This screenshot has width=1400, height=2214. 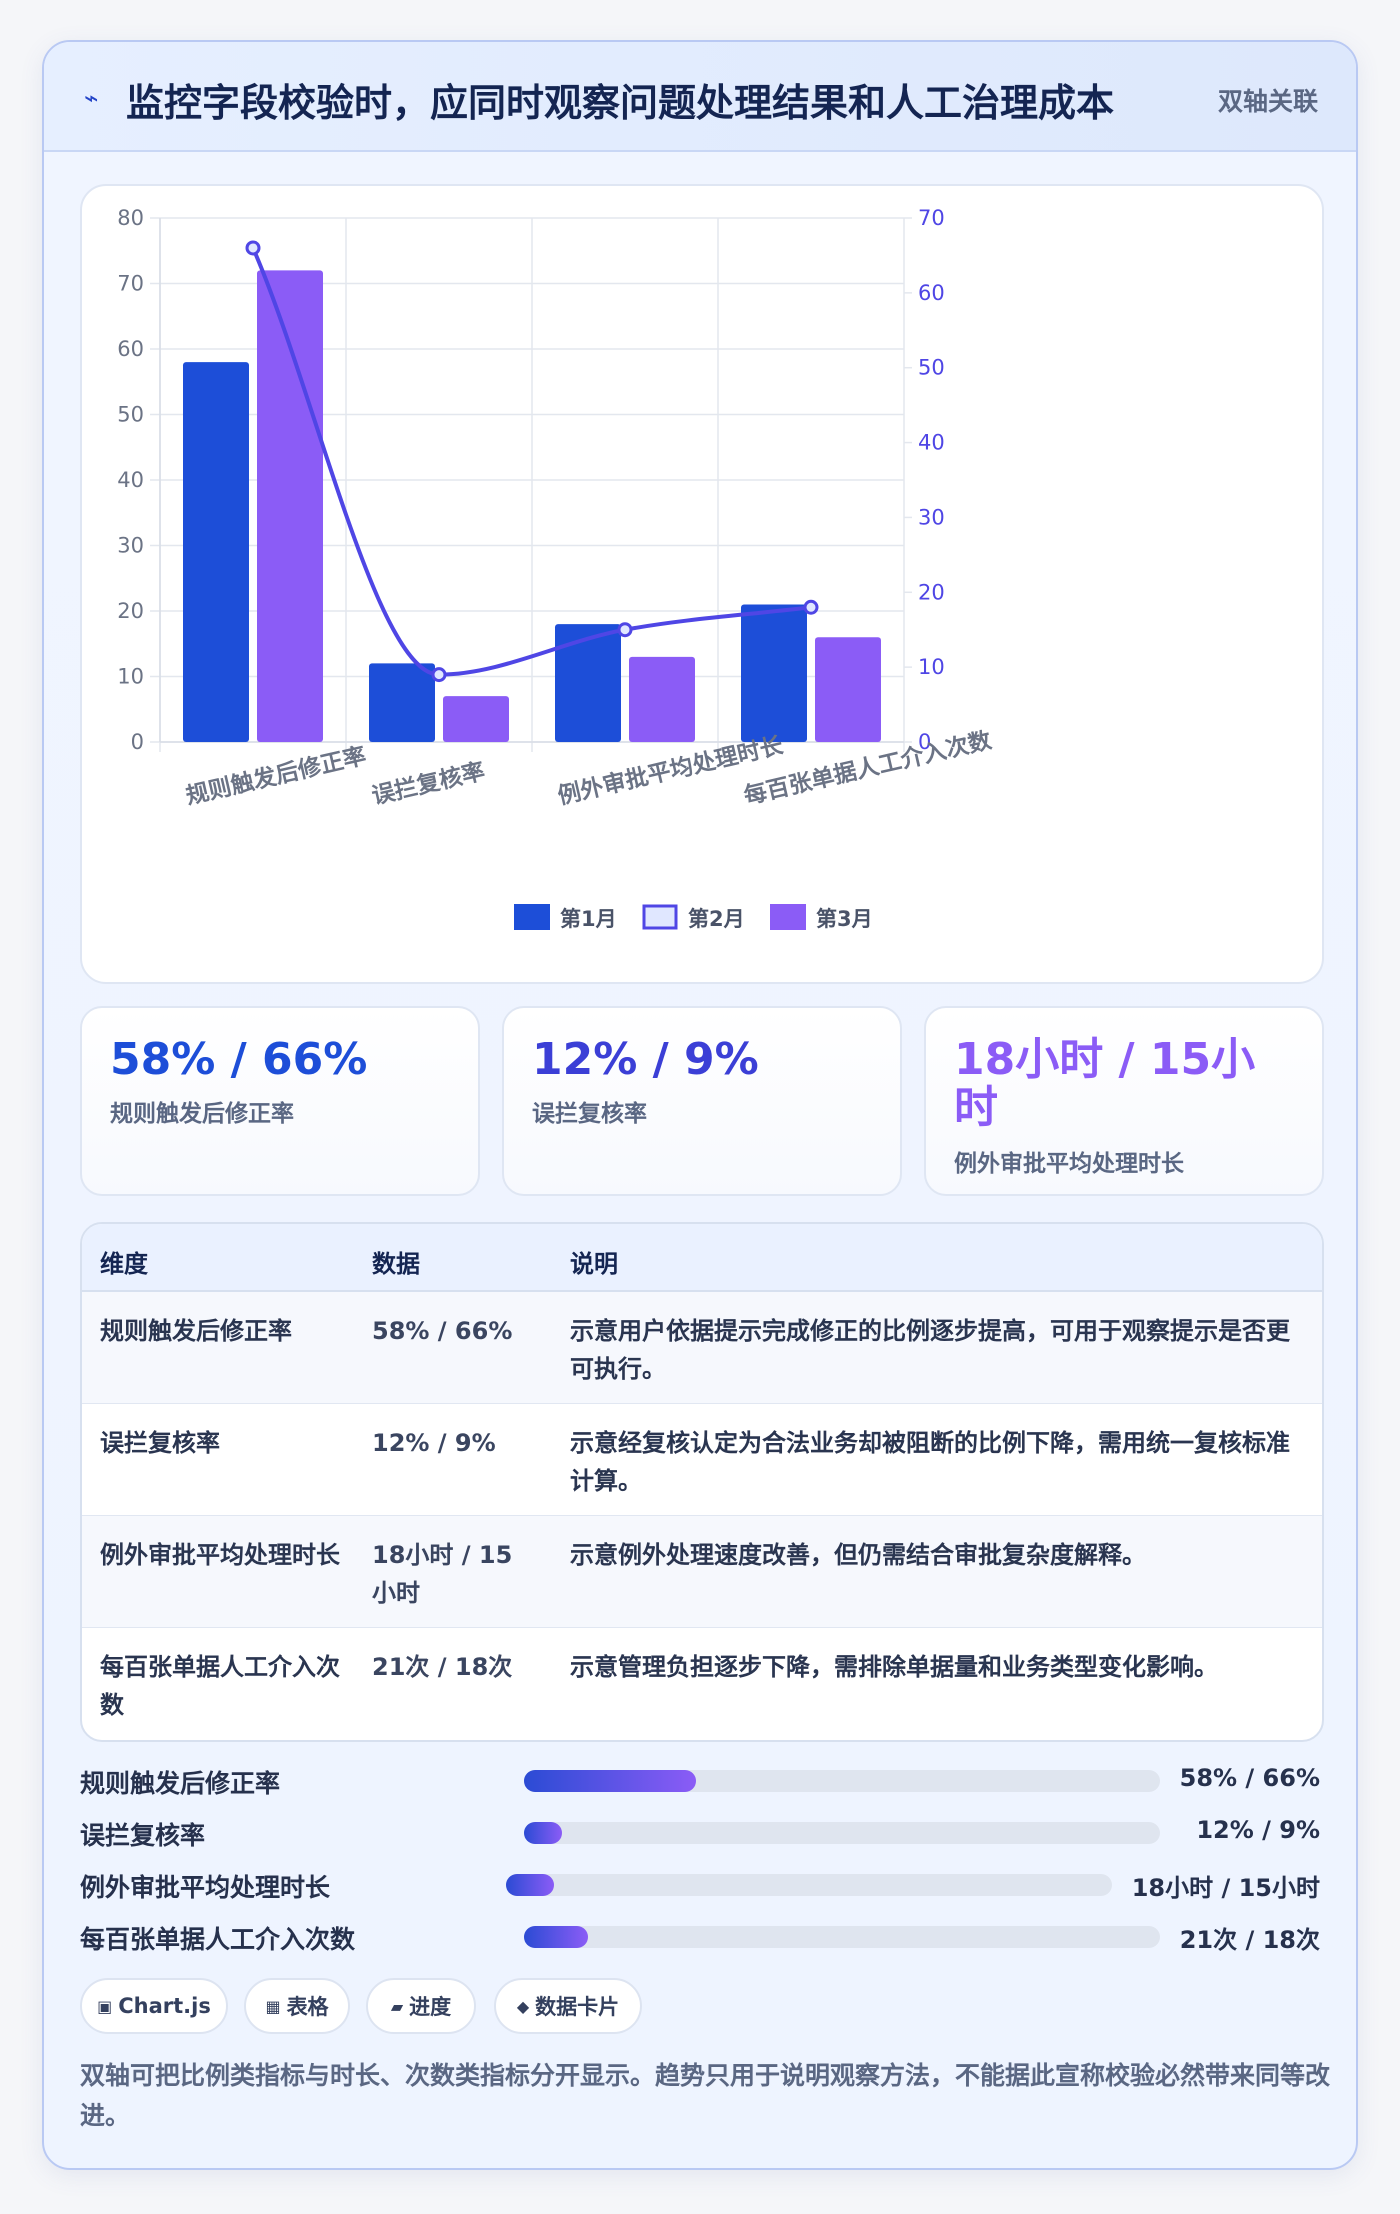 I want to click on kpi-card-approval-duration: 18小时 / 15小时 例外审批平均处理时长, so click(x=1124, y=1101).